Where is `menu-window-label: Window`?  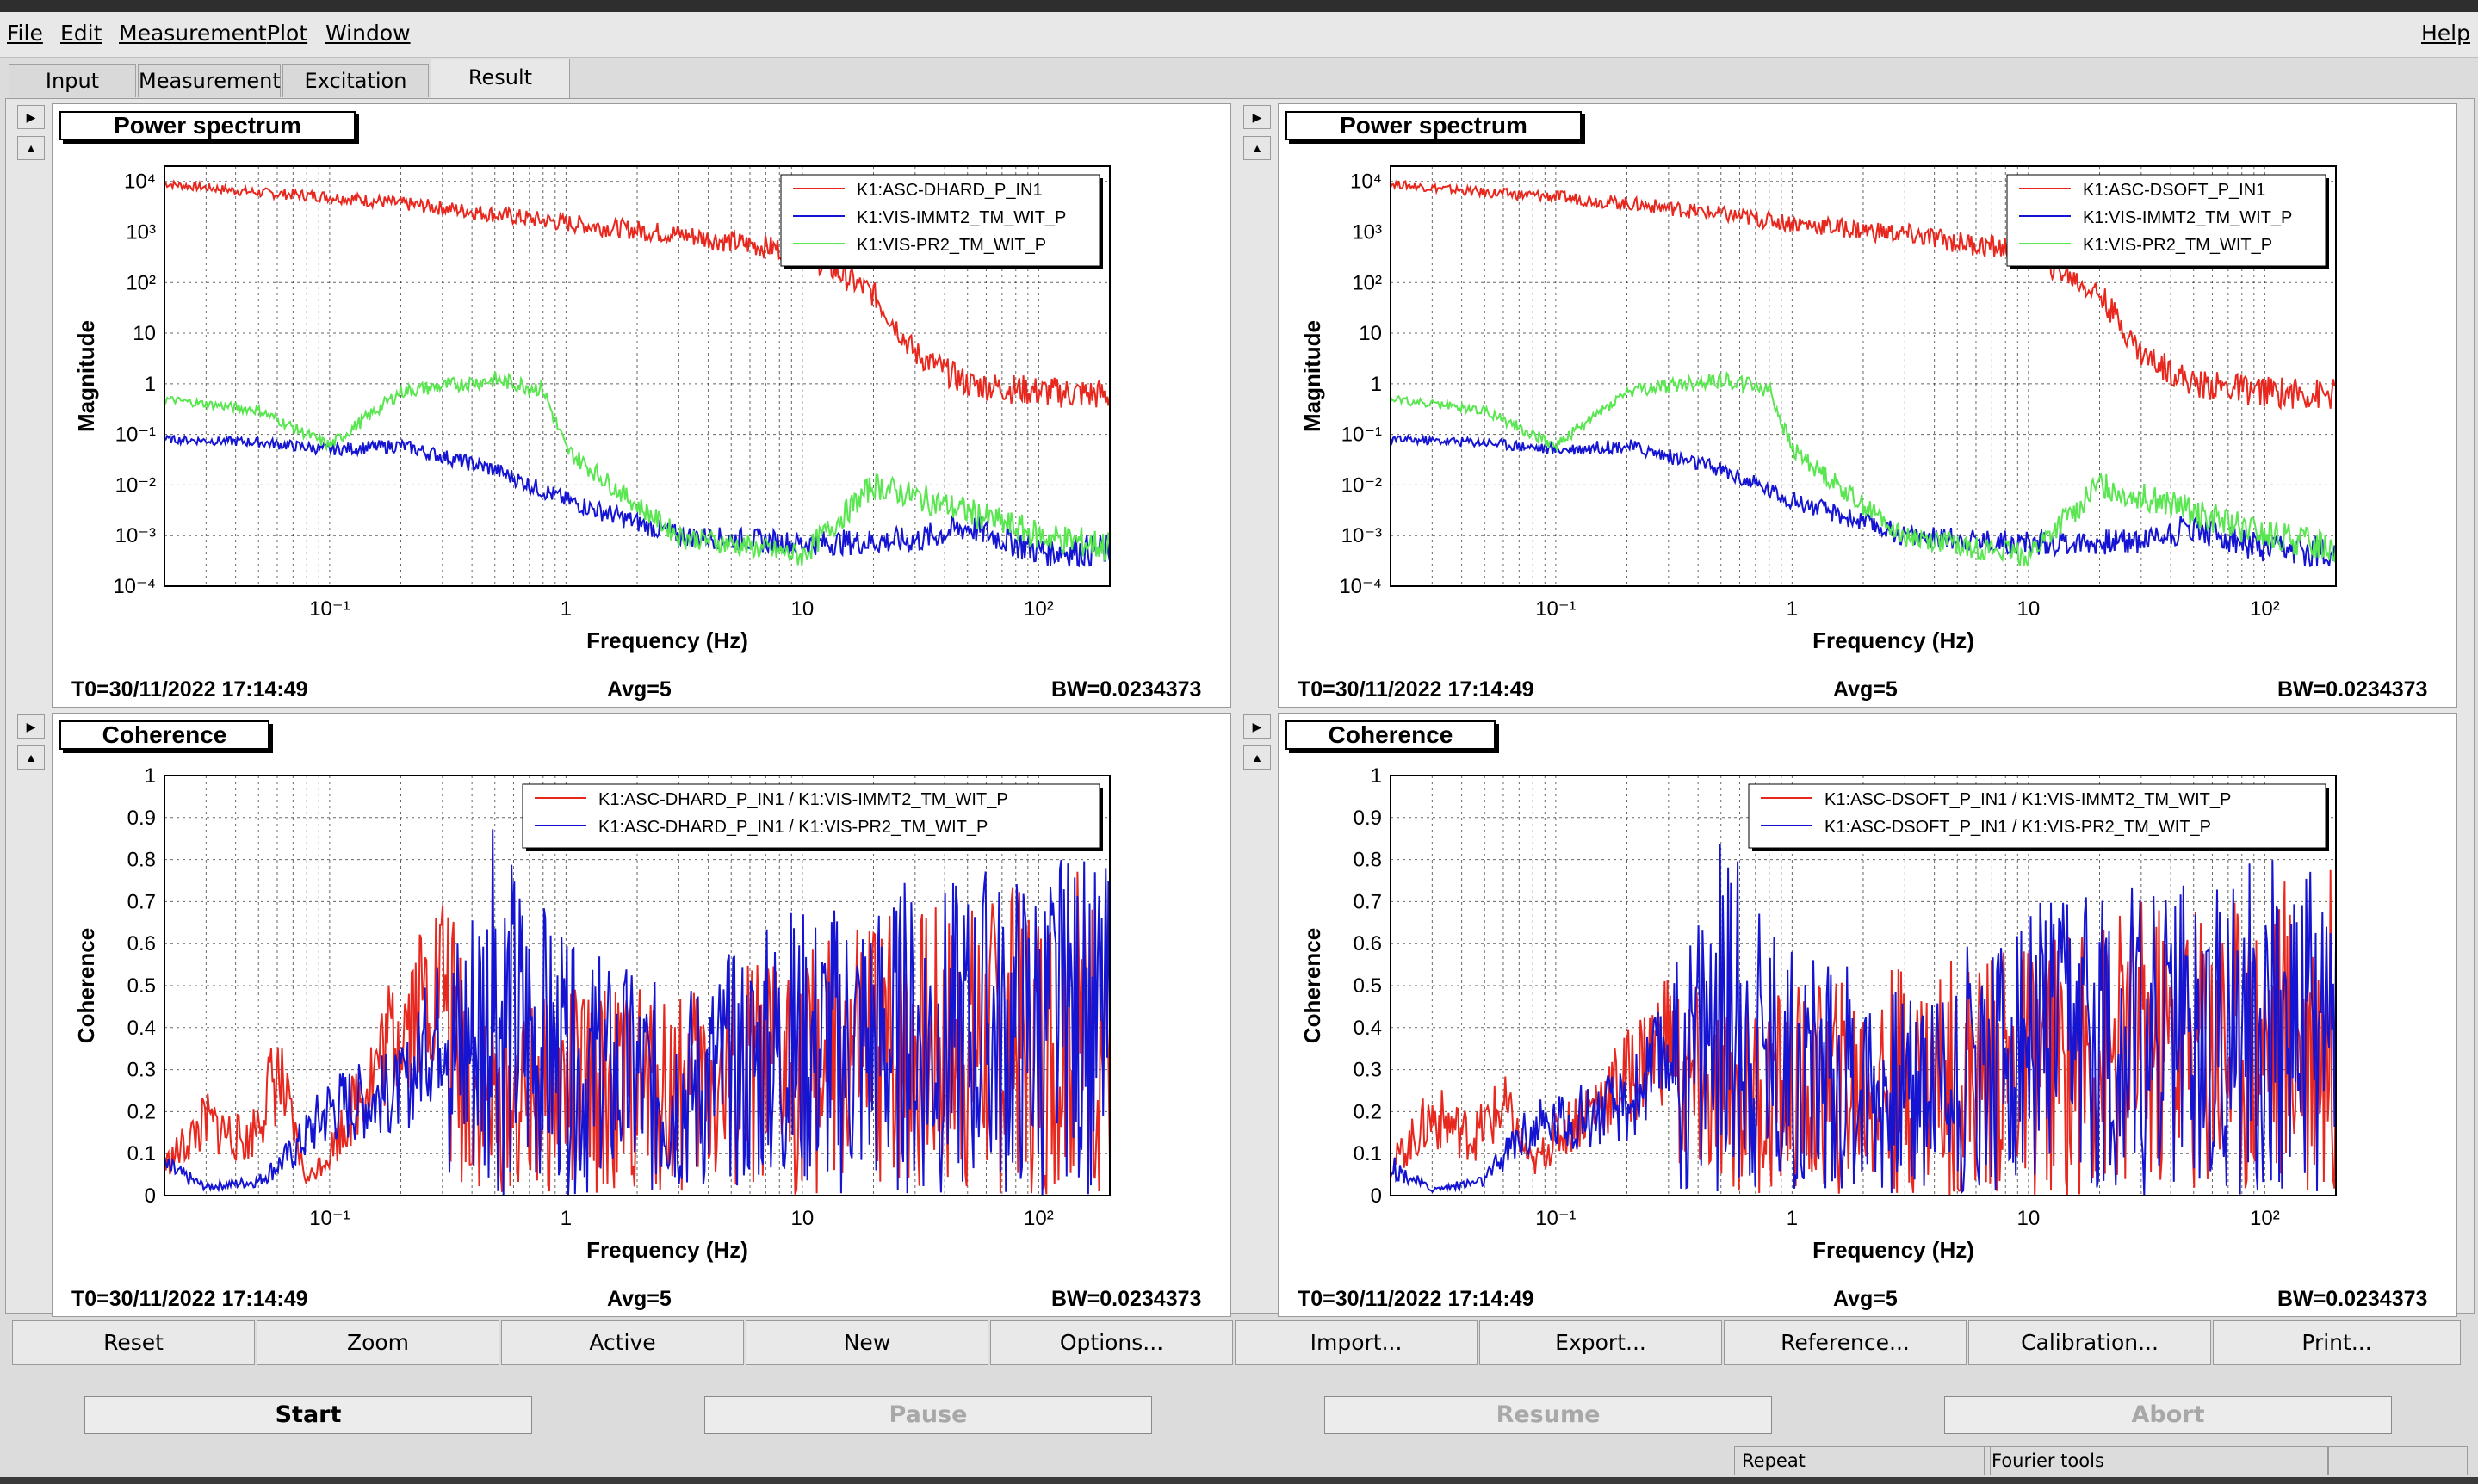 menu-window-label: Window is located at coordinates (368, 33).